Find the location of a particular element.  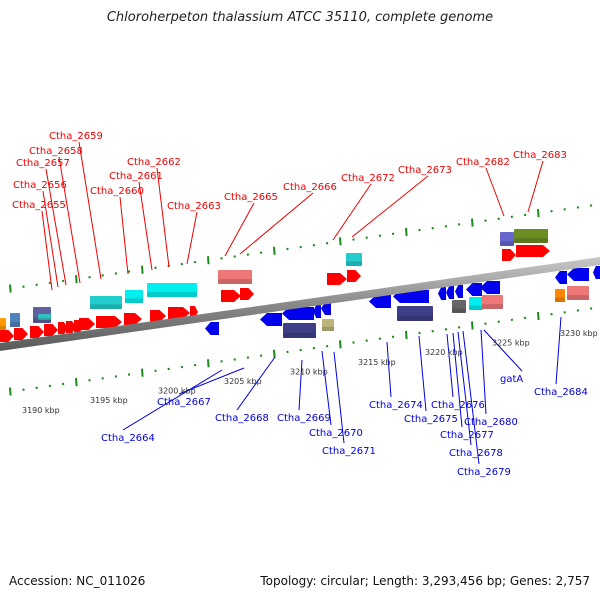

gene-label: Ctha_2682 is located at coordinates (483, 162).